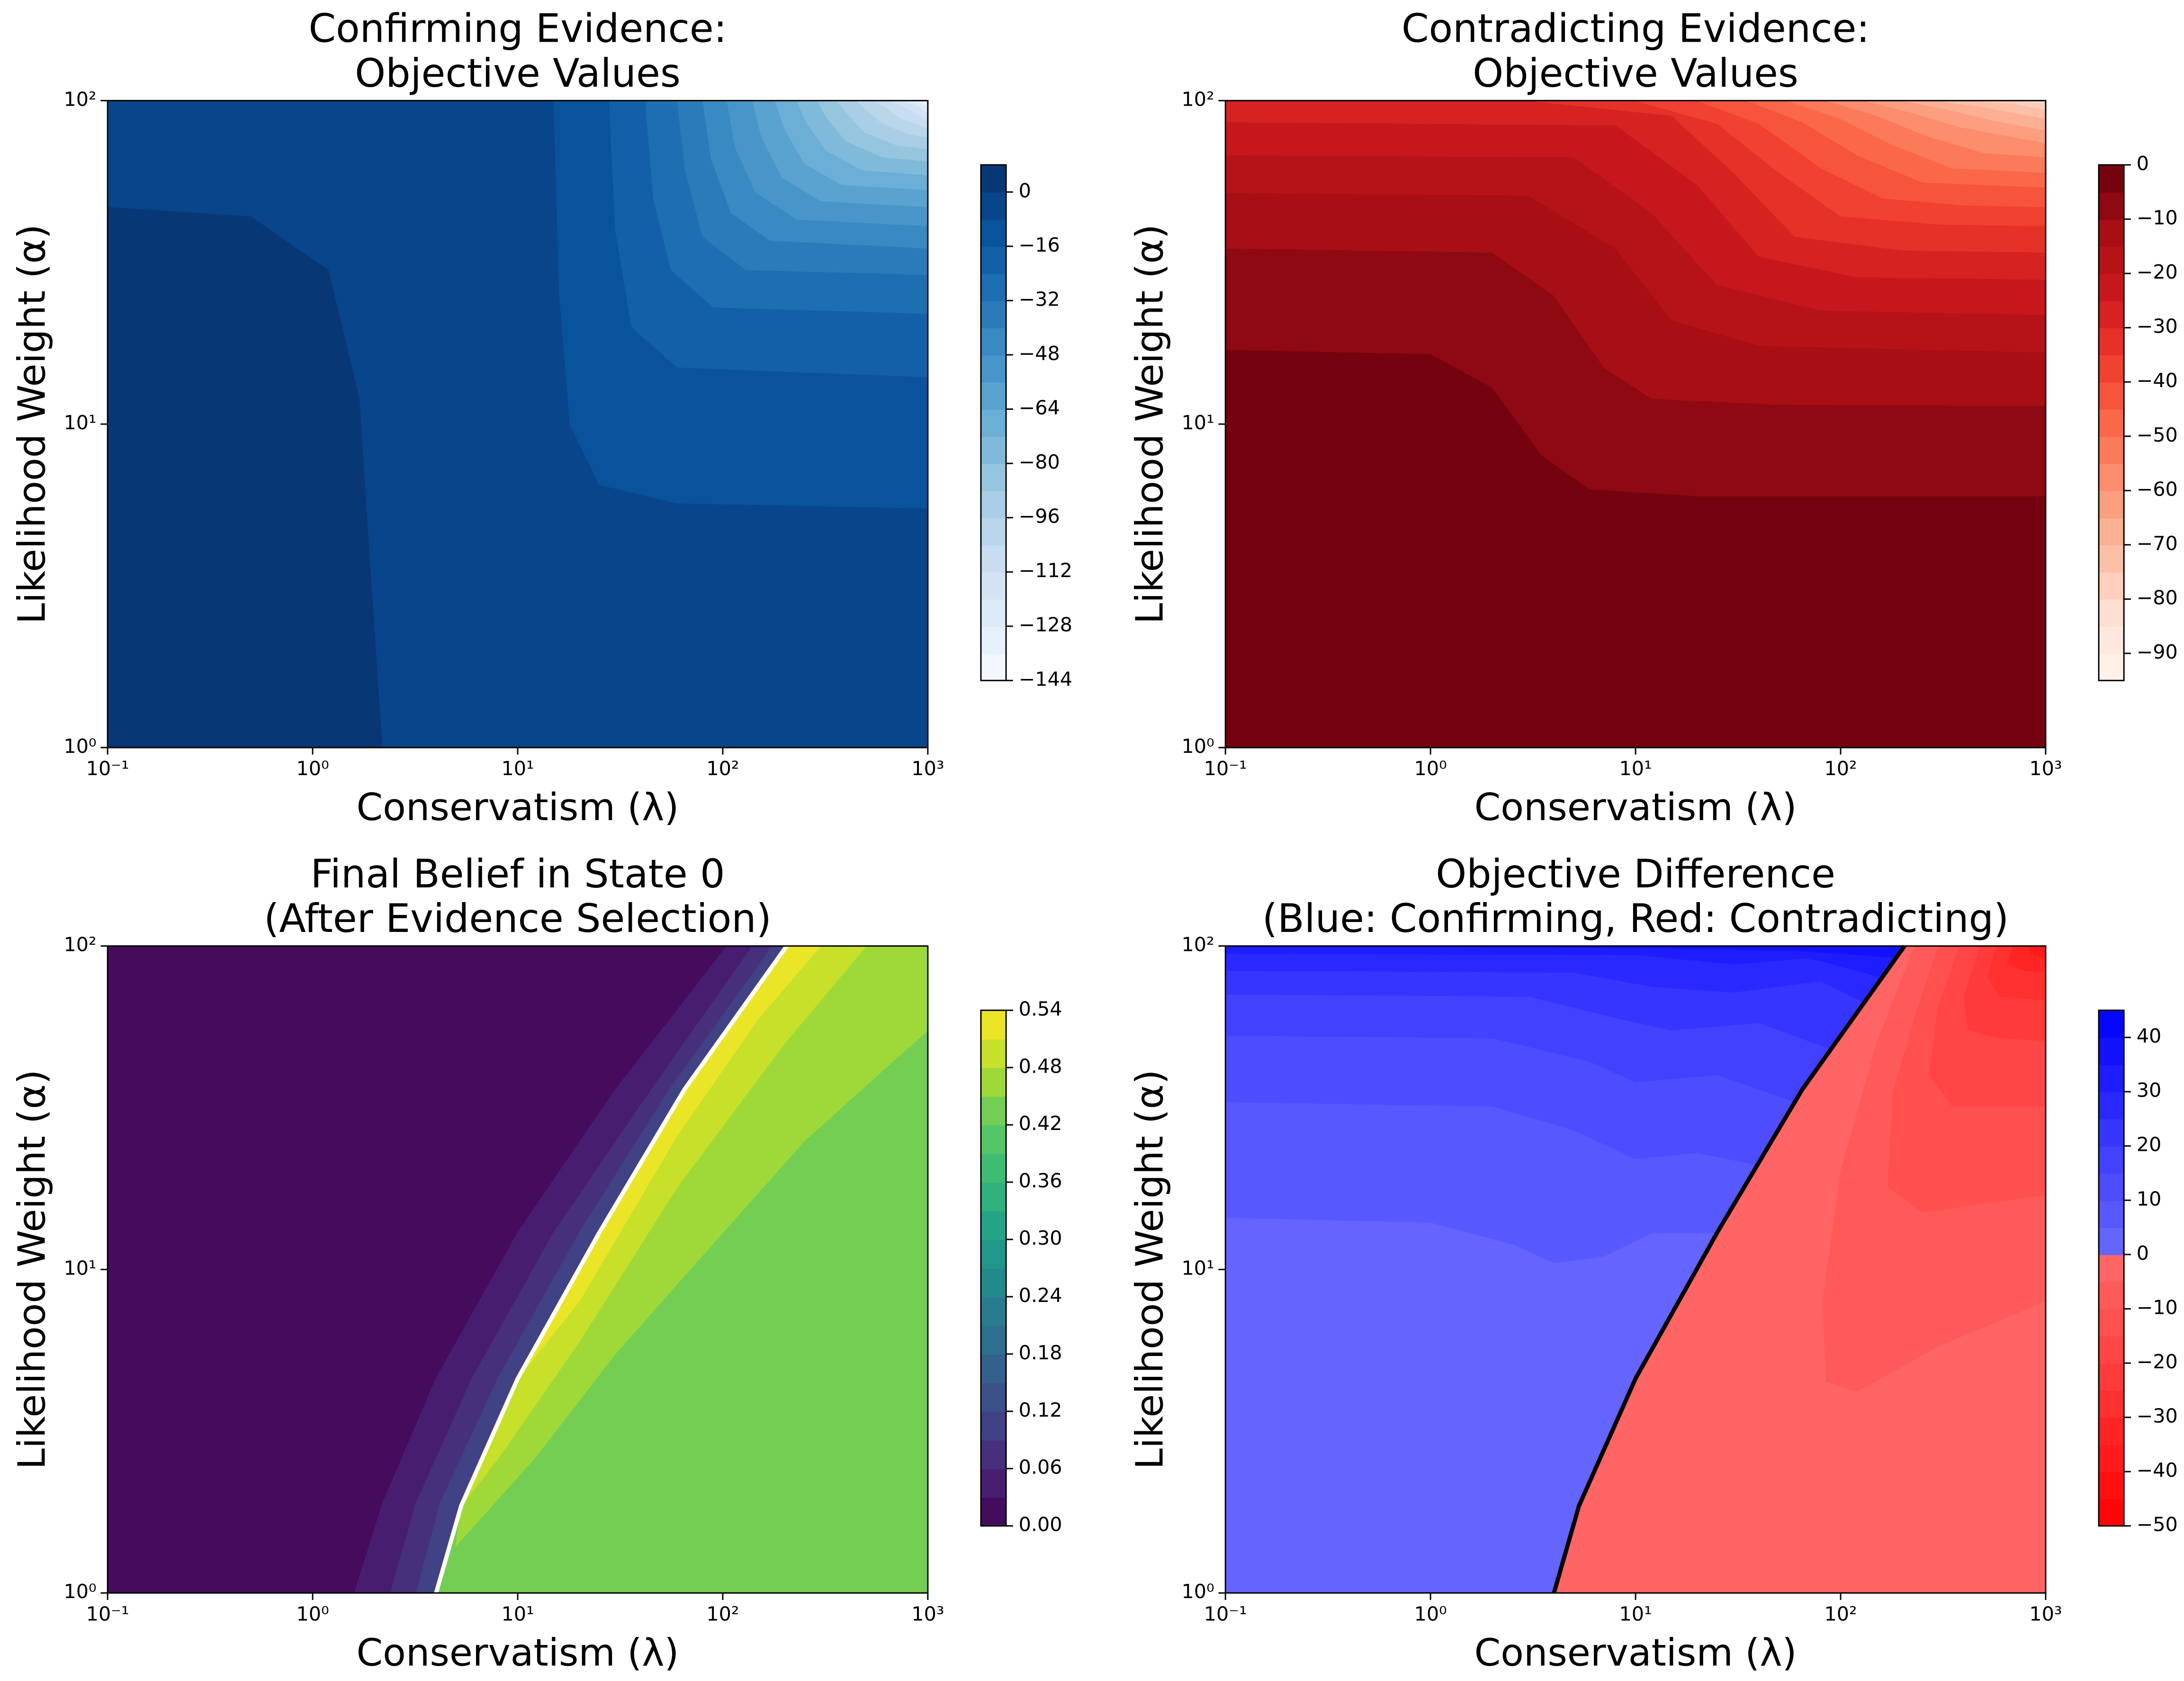 This screenshot has height=1681, width=2184. I want to click on y-tick-label: 10⁰, so click(79, 746).